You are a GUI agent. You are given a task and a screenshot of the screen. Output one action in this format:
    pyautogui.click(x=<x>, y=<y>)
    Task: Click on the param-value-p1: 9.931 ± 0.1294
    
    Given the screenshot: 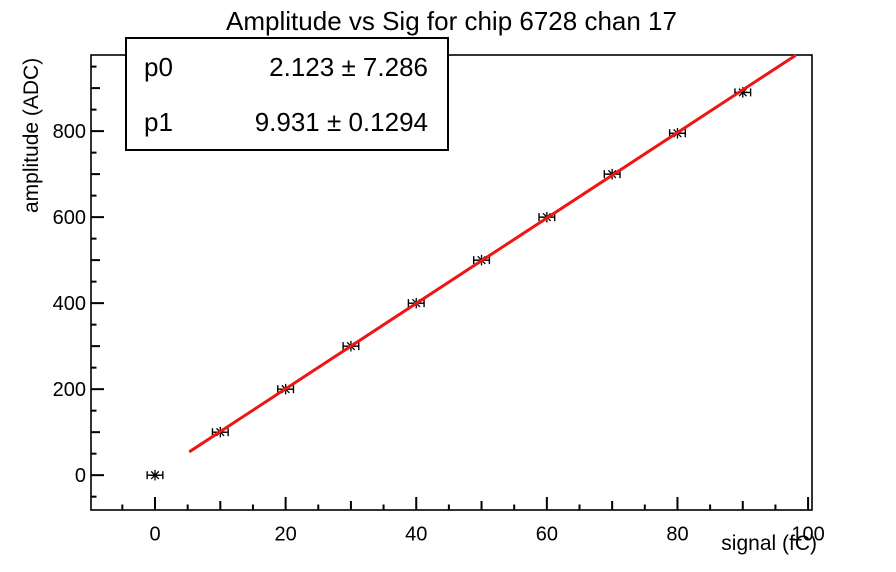 What is the action you would take?
    pyautogui.click(x=341, y=121)
    